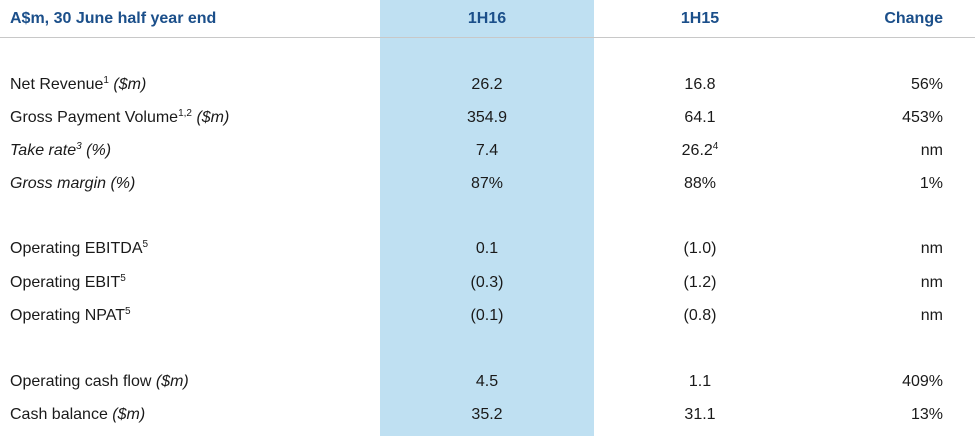 Image resolution: width=975 pixels, height=436 pixels. I want to click on label-text: Operating NPAT, so click(68, 315).